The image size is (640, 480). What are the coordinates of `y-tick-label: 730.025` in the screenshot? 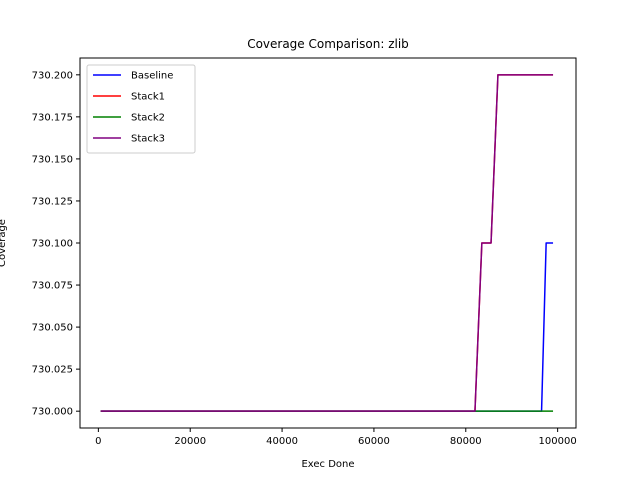 It's located at (52, 370).